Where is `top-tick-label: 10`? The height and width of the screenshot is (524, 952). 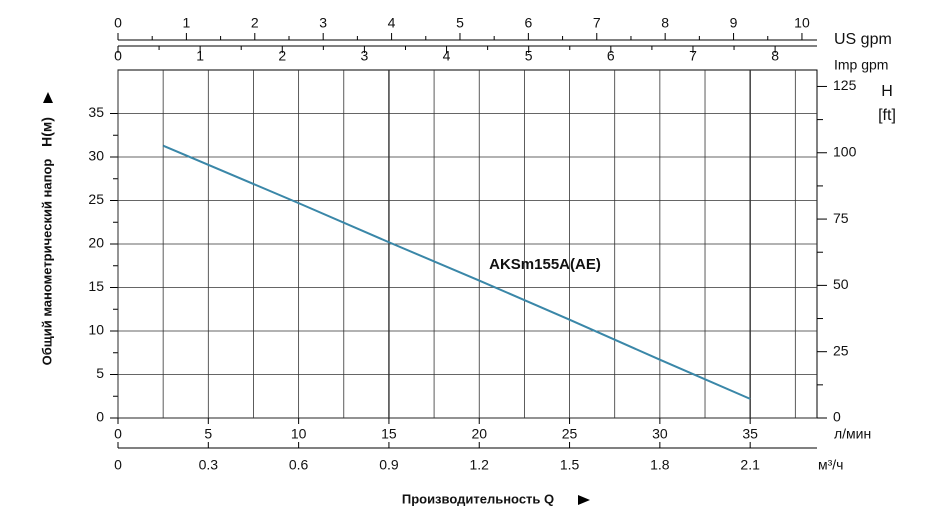 top-tick-label: 10 is located at coordinates (802, 23).